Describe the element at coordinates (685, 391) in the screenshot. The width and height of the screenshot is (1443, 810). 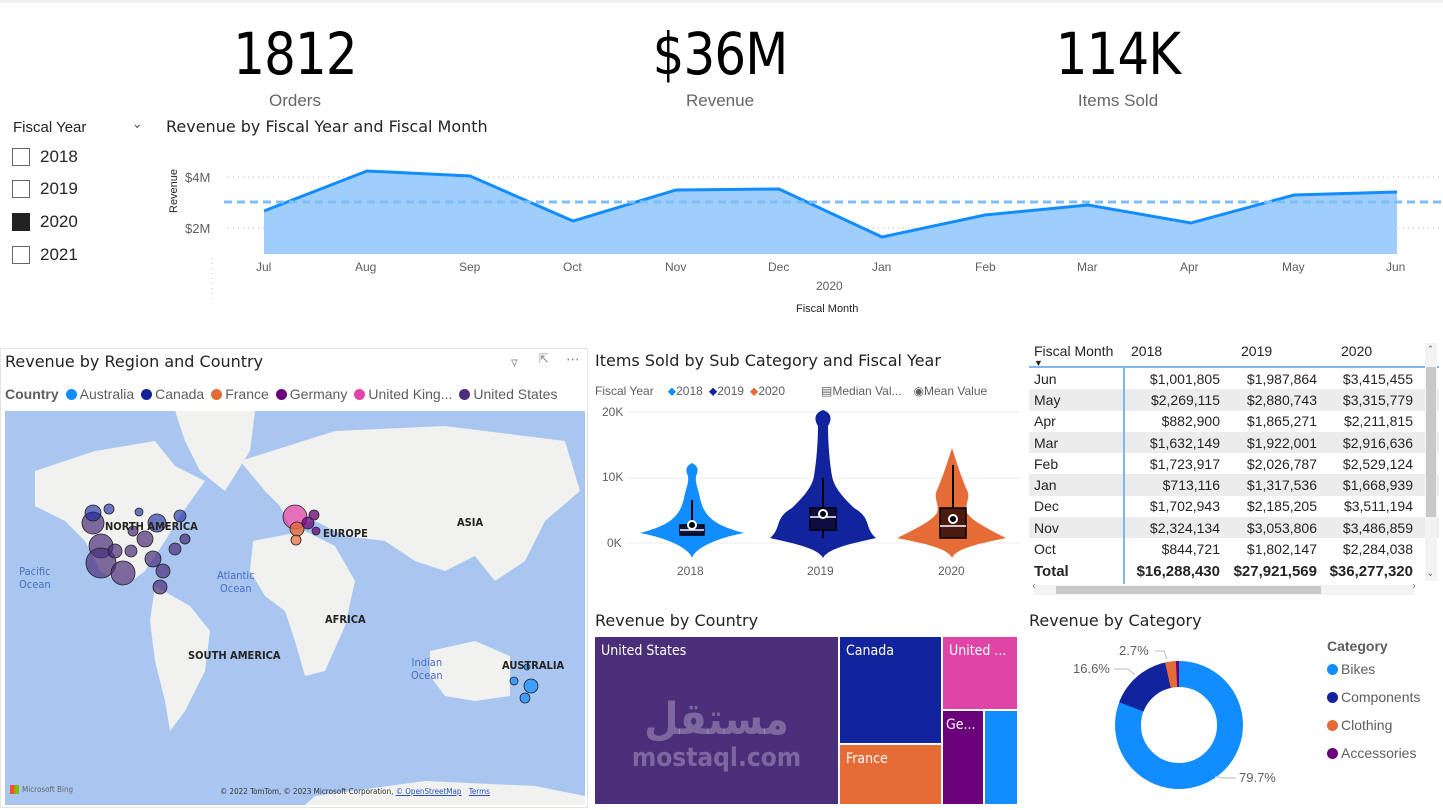
I see `legend-2018: ⬥2018` at that location.